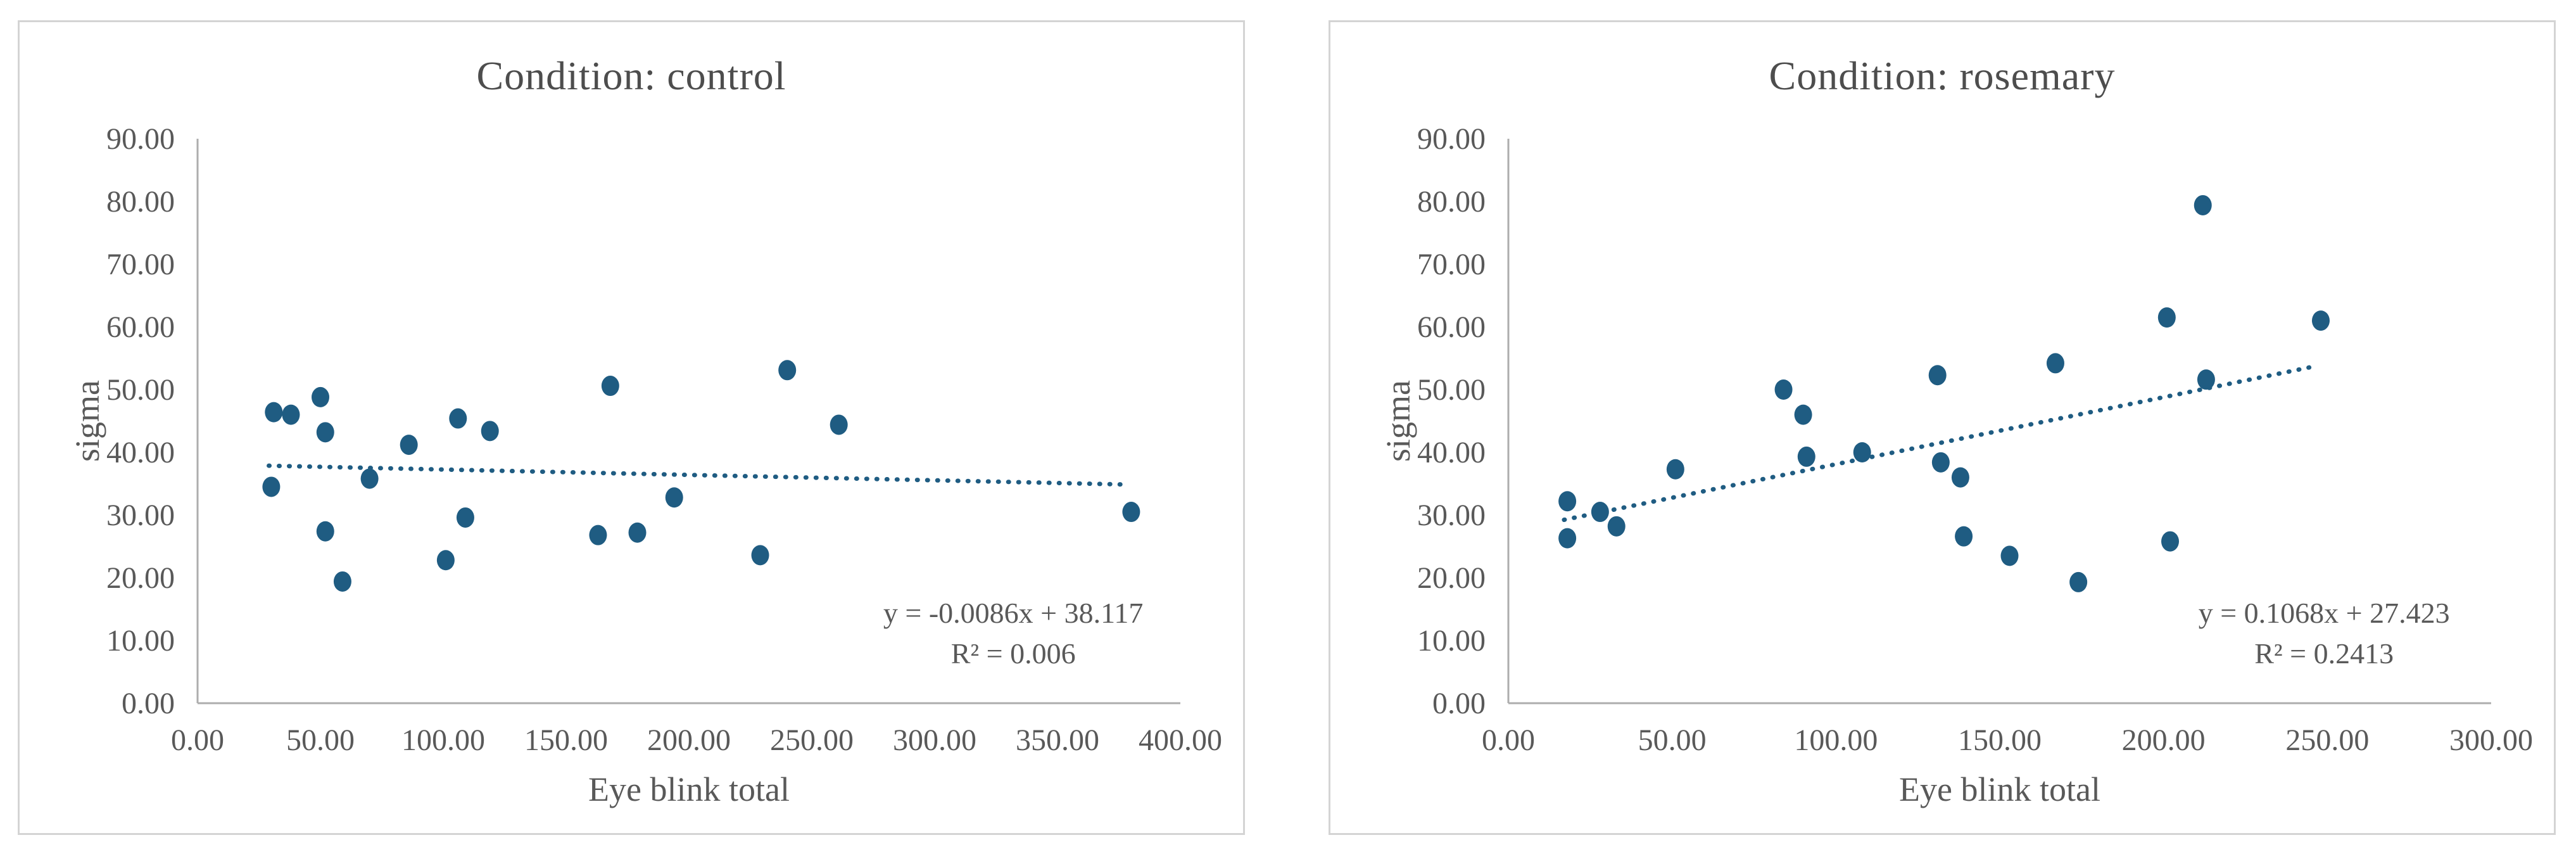 This screenshot has width=2576, height=866. I want to click on x-tick-label: 400.00, so click(1180, 740).